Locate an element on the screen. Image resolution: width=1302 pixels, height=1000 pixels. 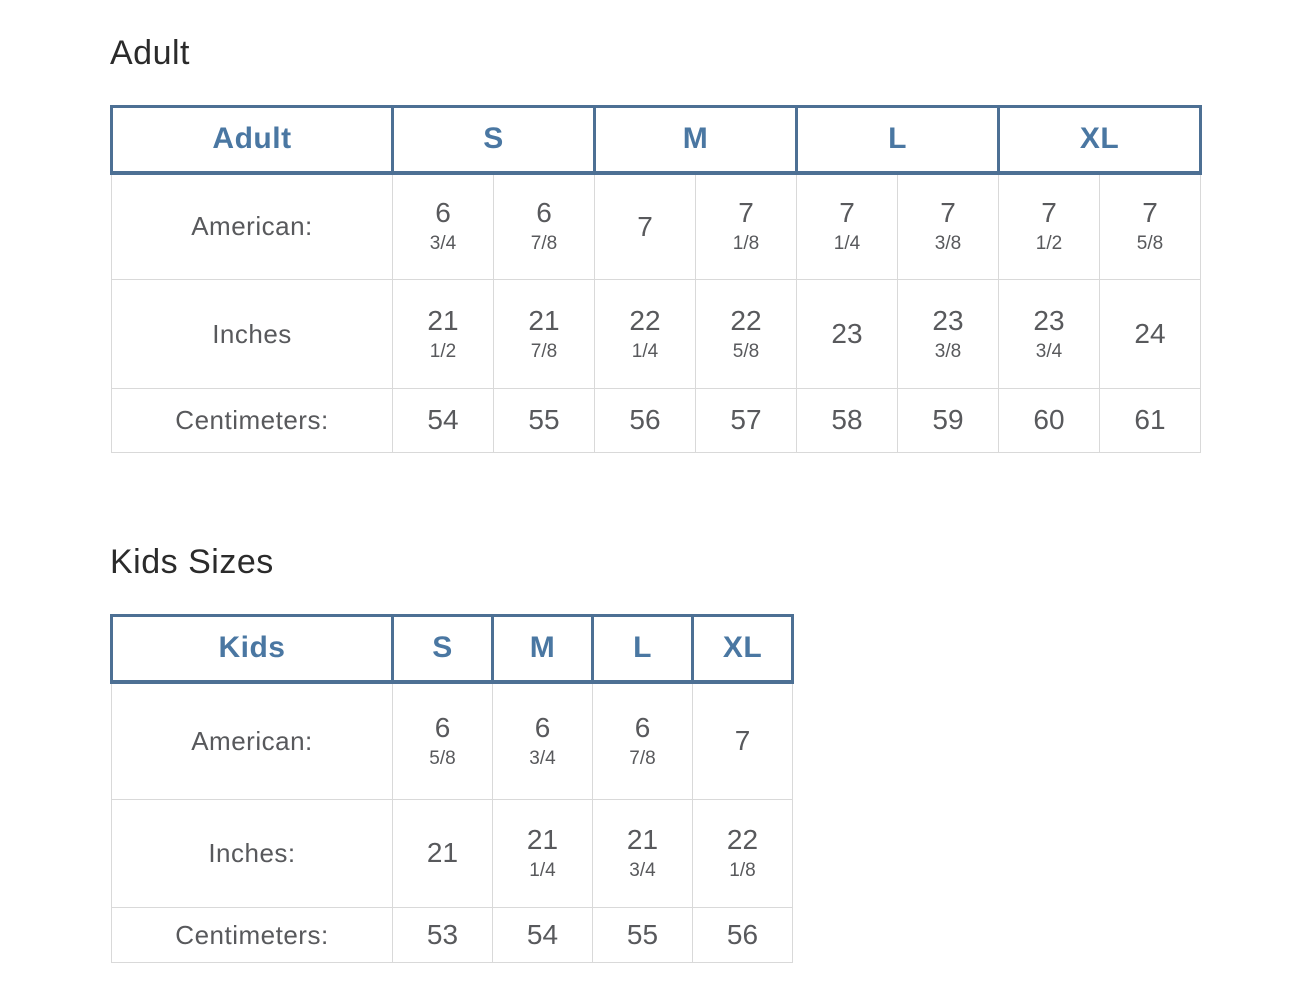
adult-american-value-cell: 6 3/4 is located at coordinates (443, 226).